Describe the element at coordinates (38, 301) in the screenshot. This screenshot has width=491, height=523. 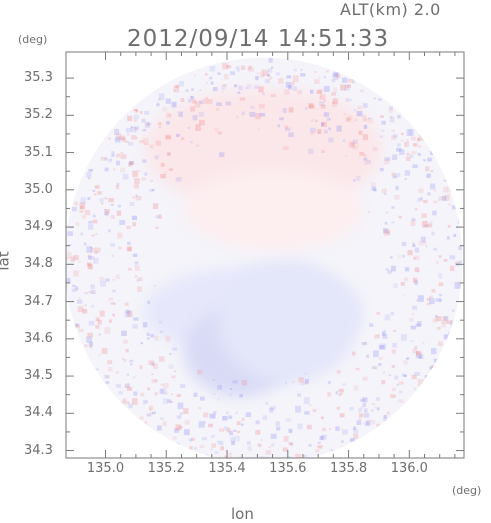
I see `y-tick-label: 34.7` at that location.